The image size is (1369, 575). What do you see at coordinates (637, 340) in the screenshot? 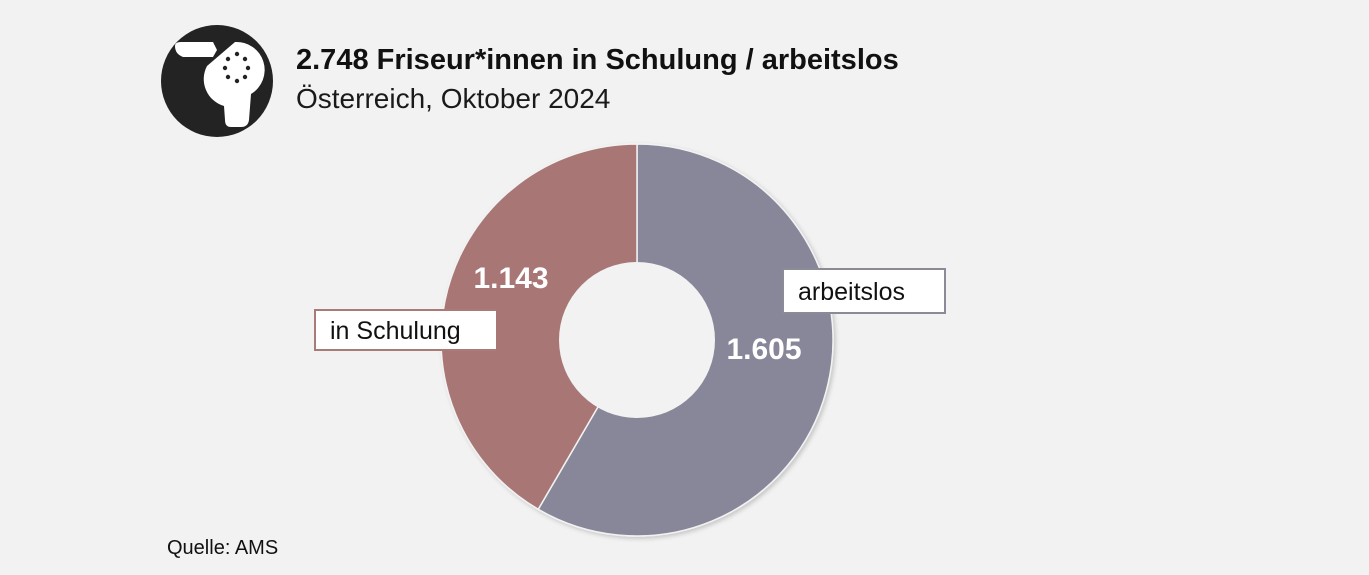
I see `donut-hole` at bounding box center [637, 340].